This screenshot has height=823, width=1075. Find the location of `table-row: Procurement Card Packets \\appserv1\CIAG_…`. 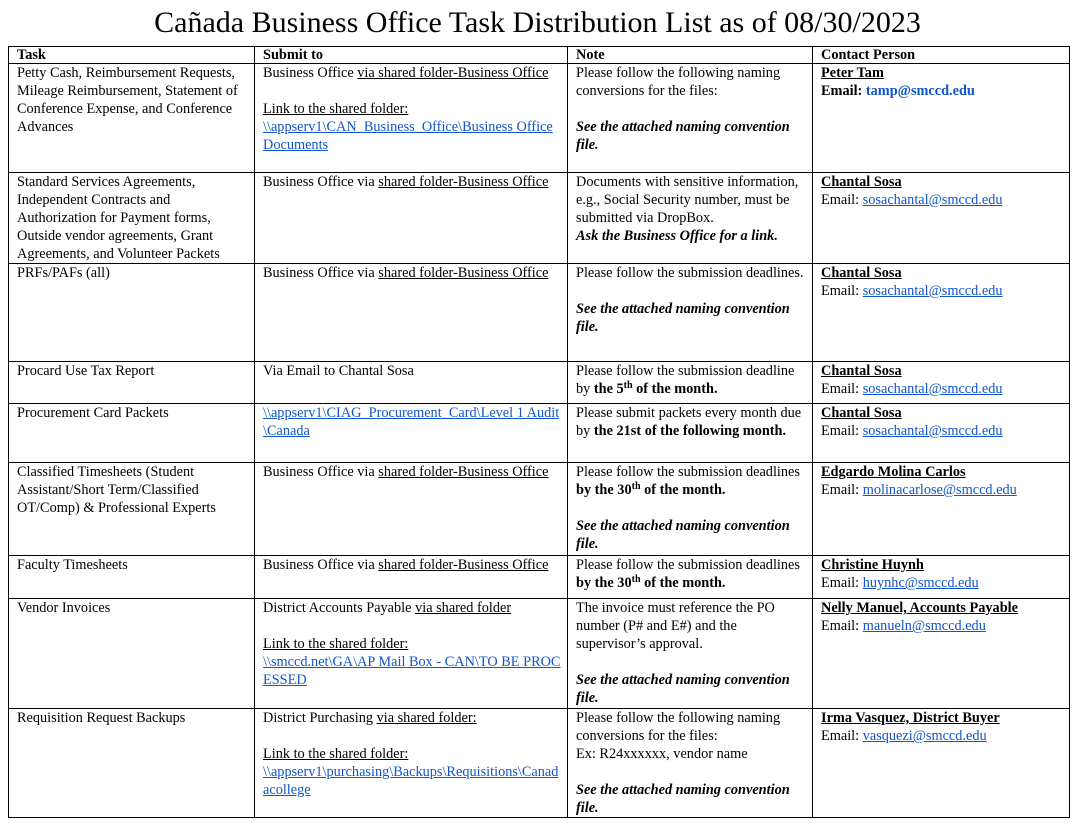

table-row: Procurement Card Packets \\appserv1\CIAG_… is located at coordinates (539, 433).